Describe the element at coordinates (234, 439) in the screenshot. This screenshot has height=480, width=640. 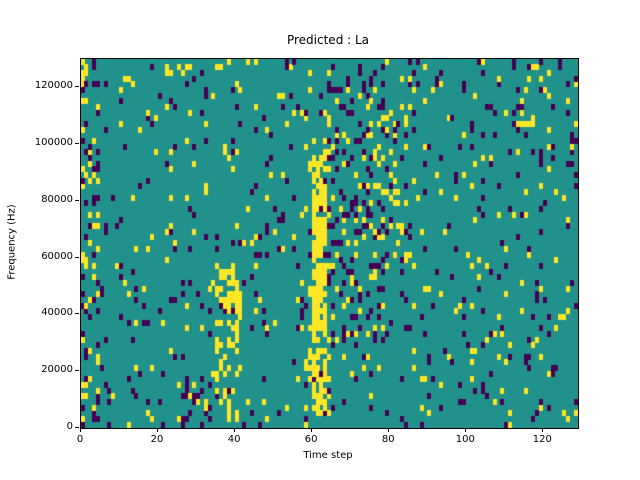
I see `x-tick-label: 40` at that location.